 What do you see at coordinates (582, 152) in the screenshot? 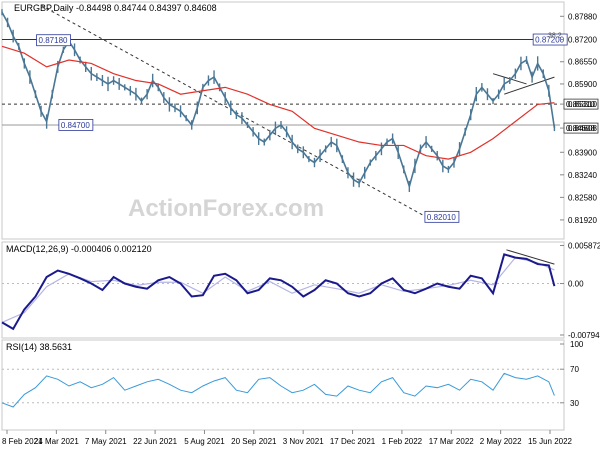
I see `price-y-tick-label: 0.83900` at bounding box center [582, 152].